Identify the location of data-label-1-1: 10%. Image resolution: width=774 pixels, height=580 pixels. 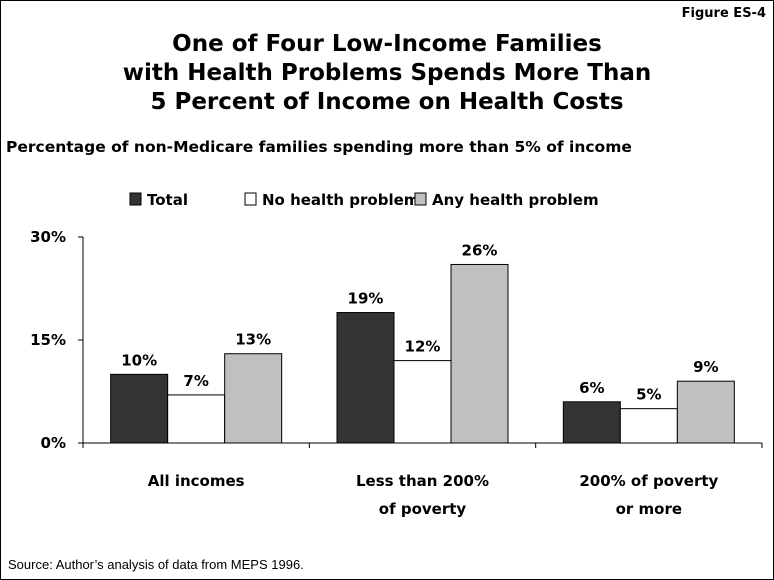
(139, 360).